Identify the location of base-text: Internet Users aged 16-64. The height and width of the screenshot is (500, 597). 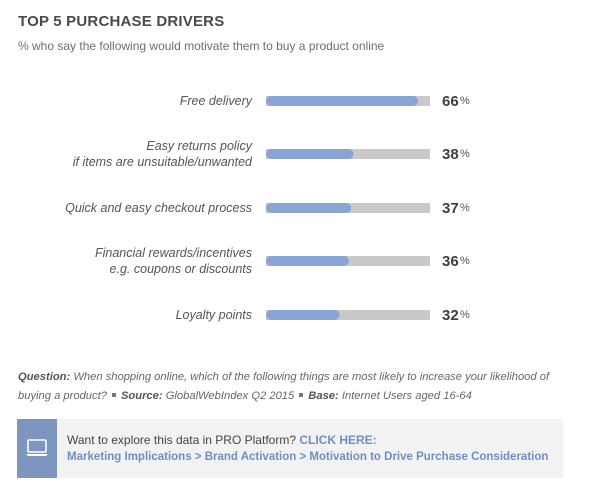
(406, 396).